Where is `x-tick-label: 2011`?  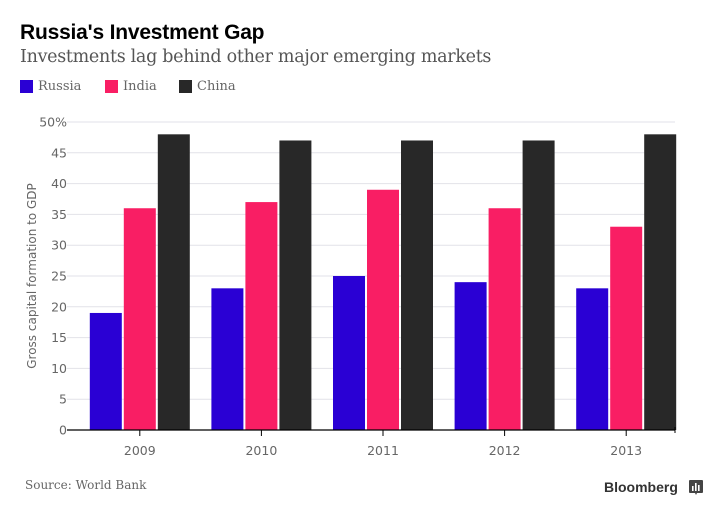 x-tick-label: 2011 is located at coordinates (383, 450).